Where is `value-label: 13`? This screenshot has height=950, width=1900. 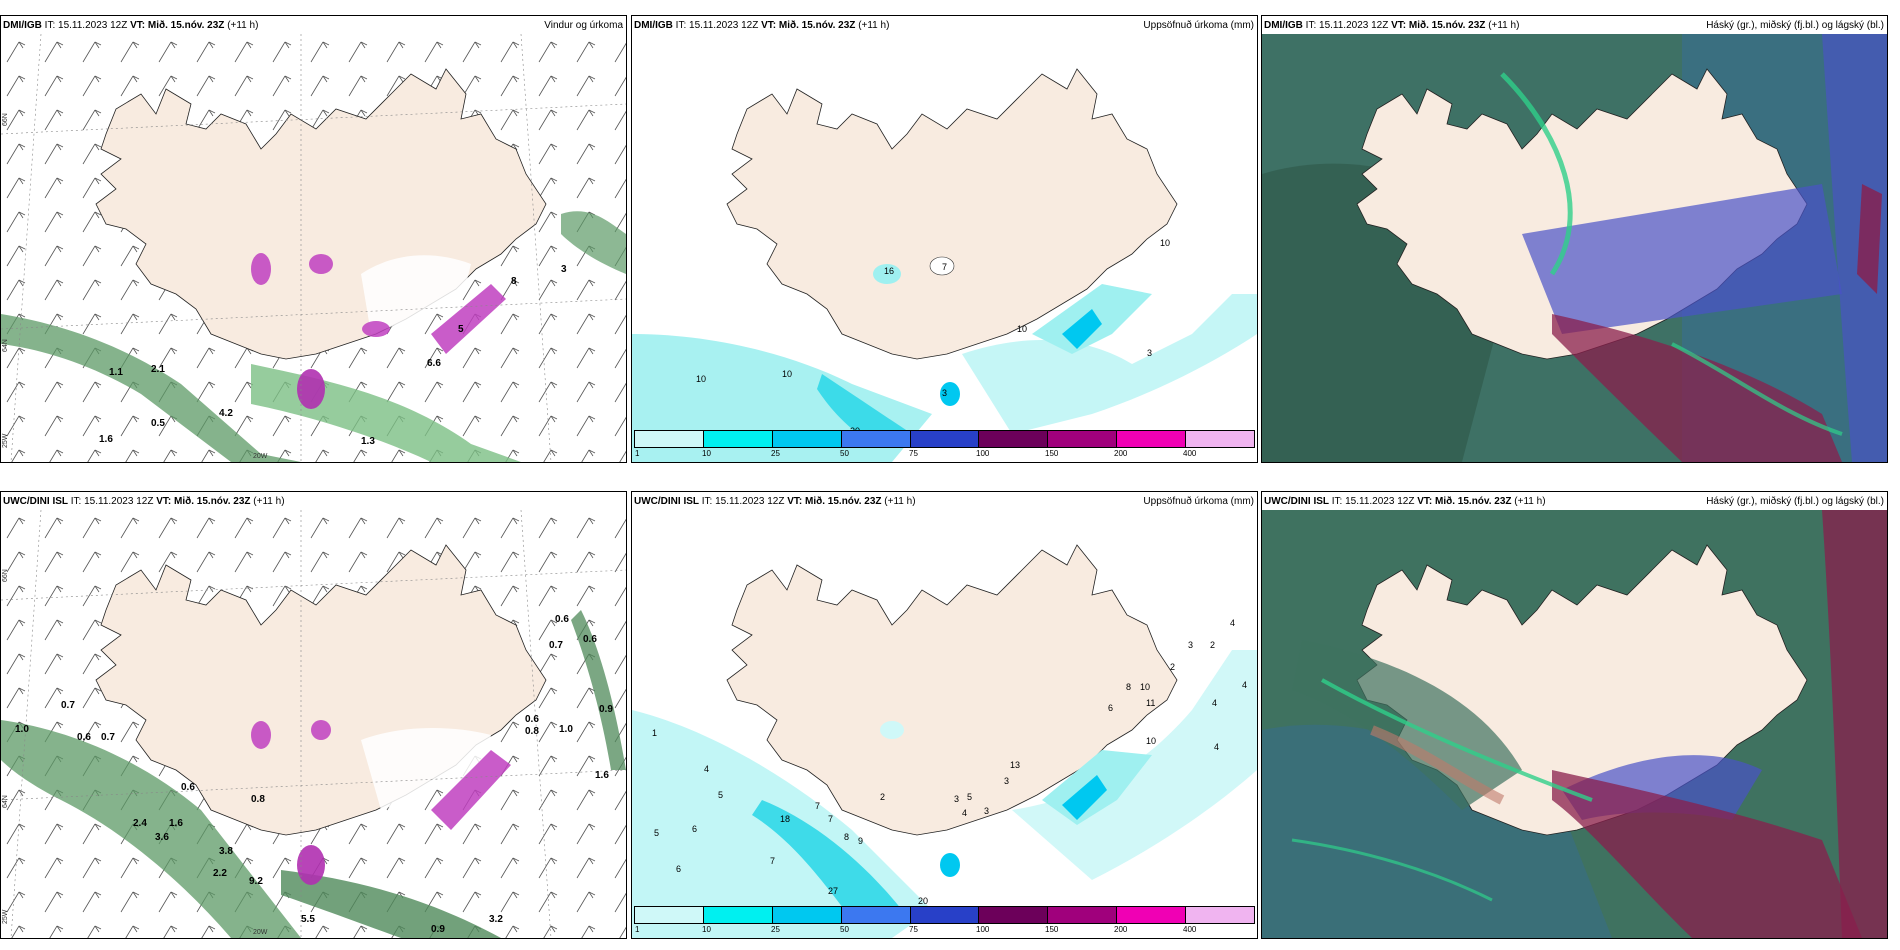
value-label: 13 is located at coordinates (1015, 765).